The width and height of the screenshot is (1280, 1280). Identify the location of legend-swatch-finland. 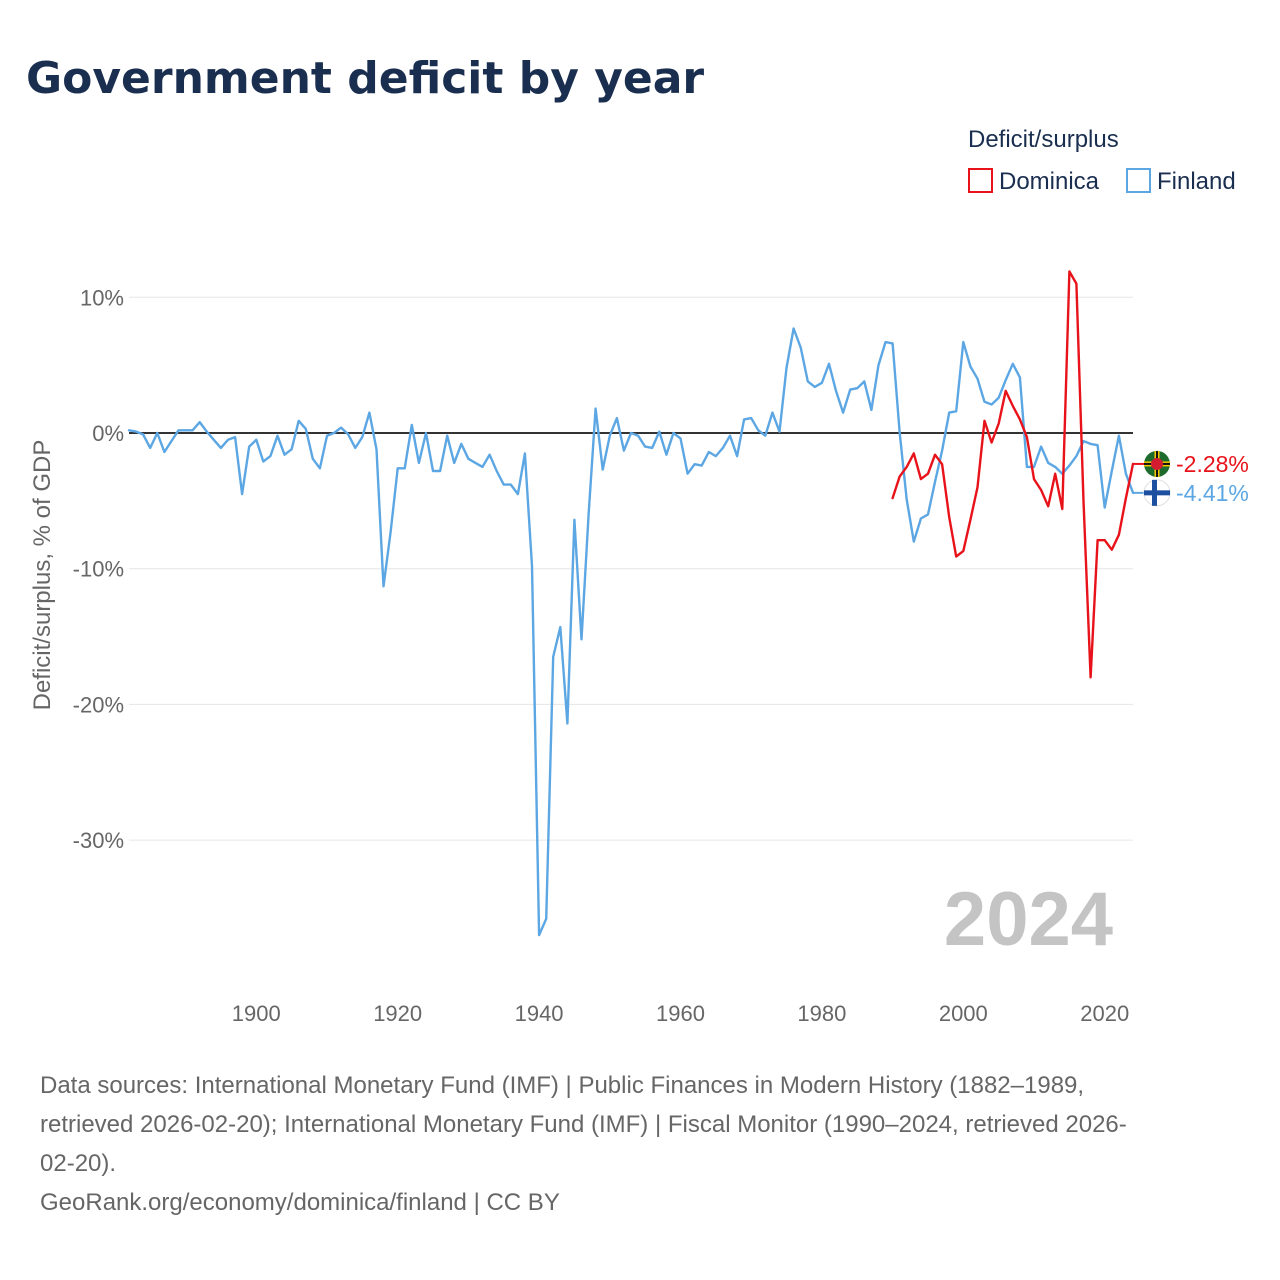
(1138, 180).